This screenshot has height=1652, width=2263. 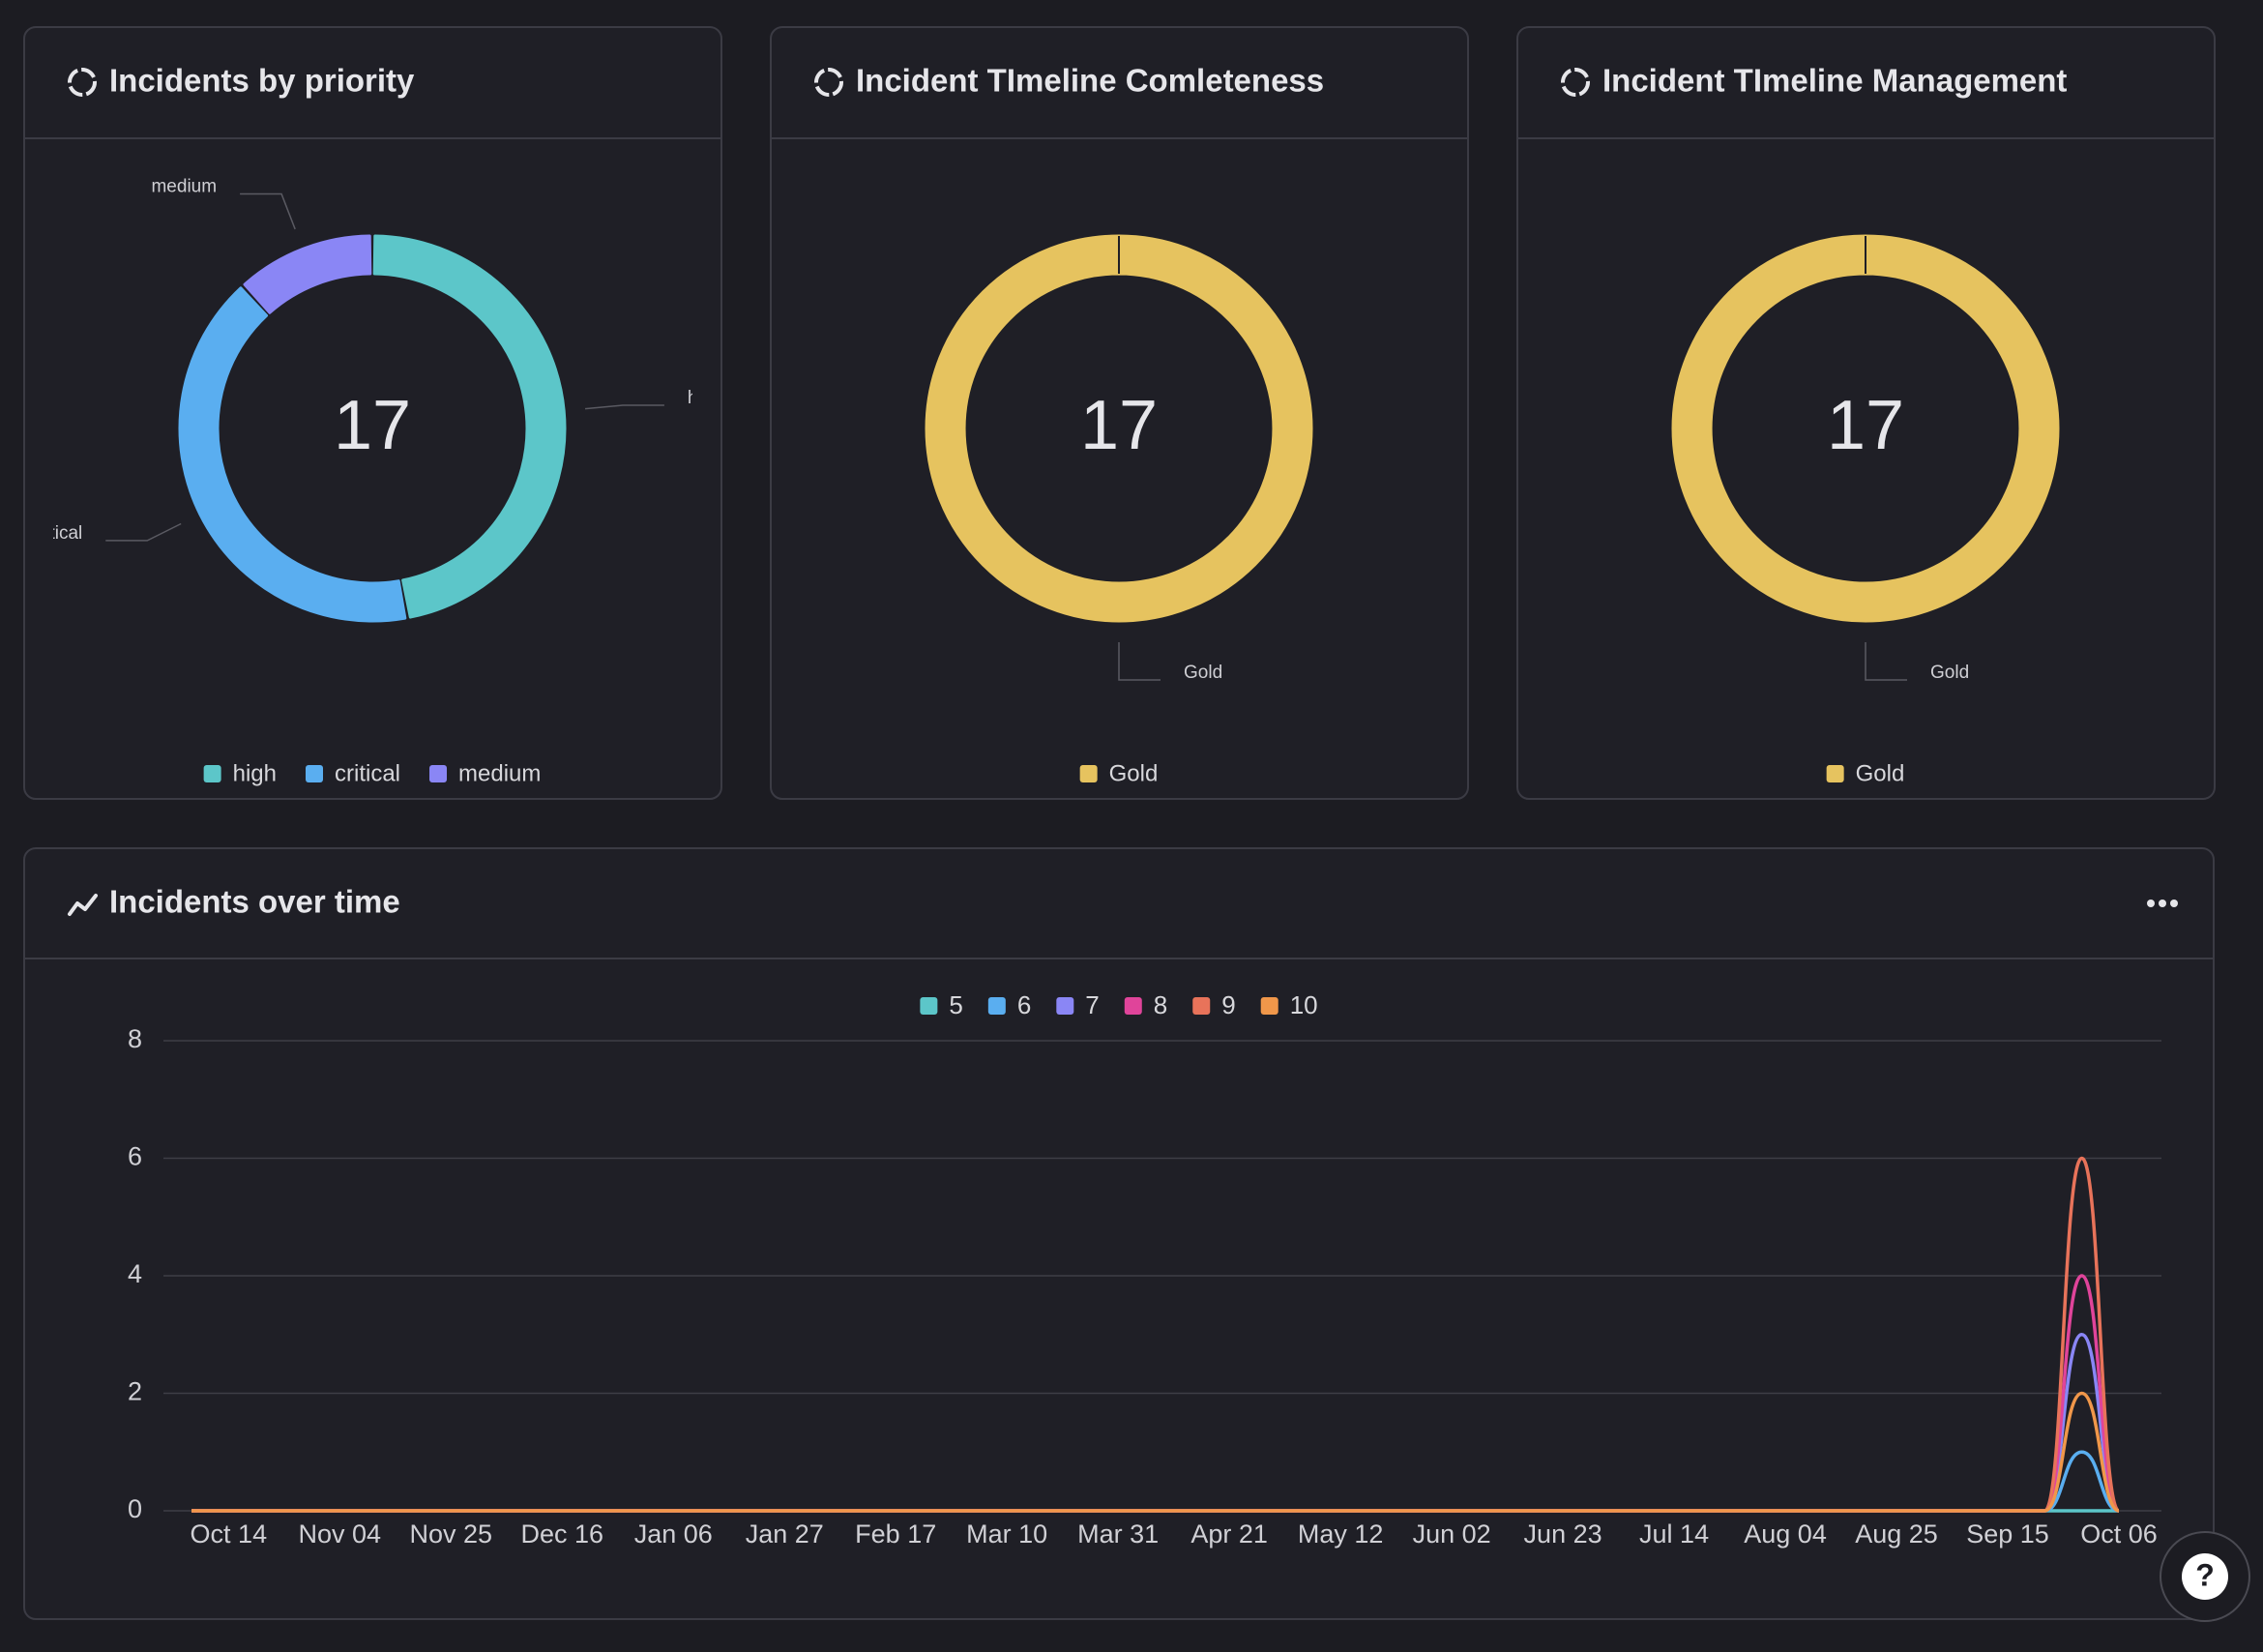 What do you see at coordinates (1090, 81) in the screenshot?
I see `panel-title: Incident TImeline Comleteness` at bounding box center [1090, 81].